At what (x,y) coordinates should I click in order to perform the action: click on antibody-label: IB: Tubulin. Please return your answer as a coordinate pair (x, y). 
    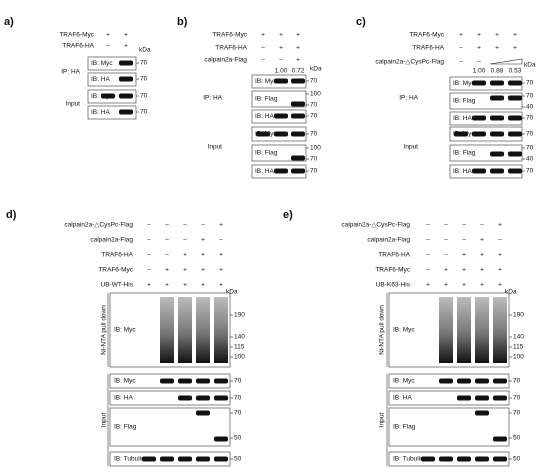
    Looking at the image, I should click on (129, 459).